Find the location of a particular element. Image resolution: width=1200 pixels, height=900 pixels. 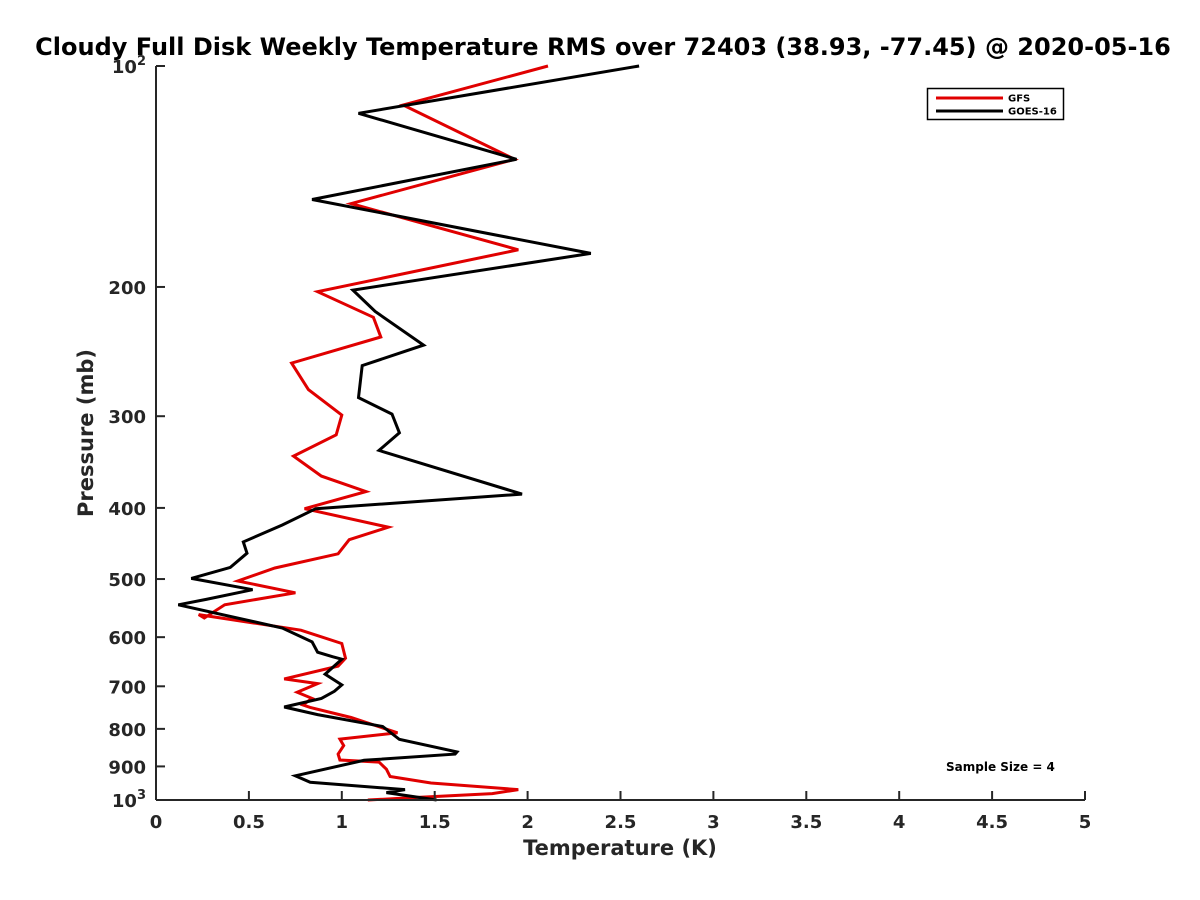

x-tick-label: 4.5 is located at coordinates (992, 822).